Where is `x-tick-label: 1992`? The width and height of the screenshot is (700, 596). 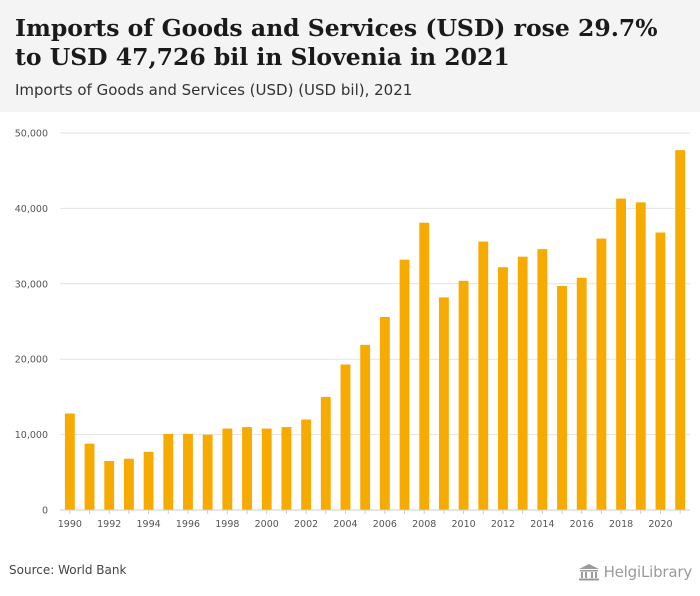
x-tick-label: 1992 is located at coordinates (109, 524).